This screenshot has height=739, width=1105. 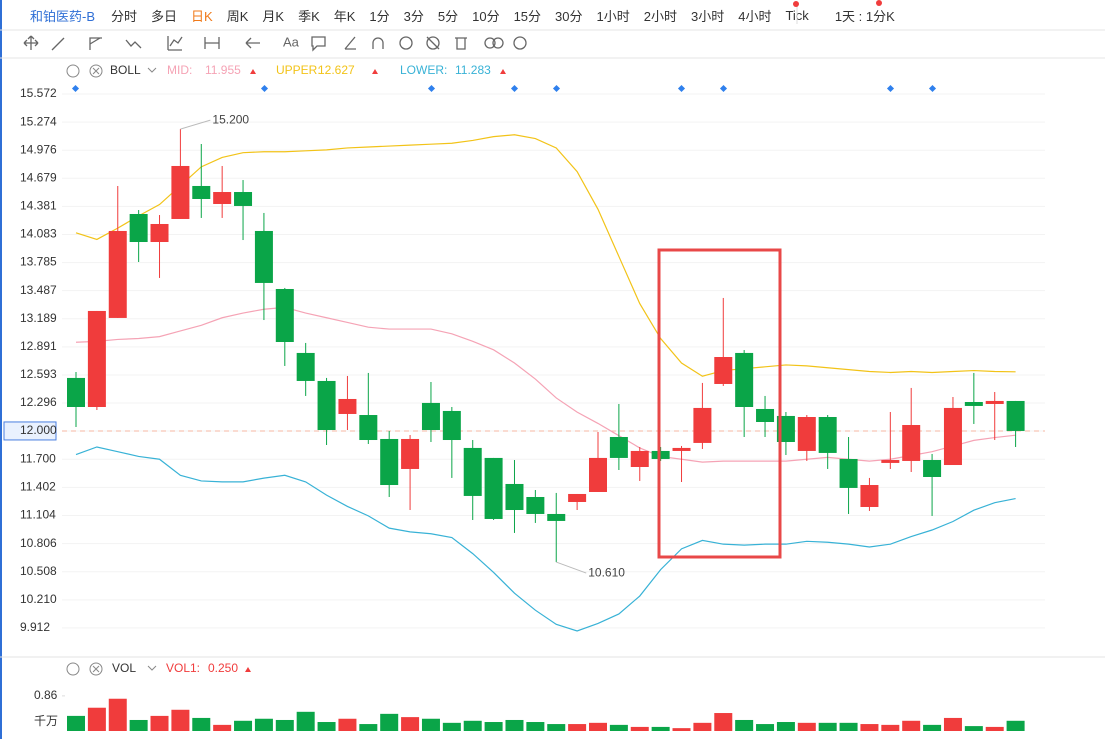 What do you see at coordinates (707, 16) in the screenshot?
I see `period-tab: 3小时` at bounding box center [707, 16].